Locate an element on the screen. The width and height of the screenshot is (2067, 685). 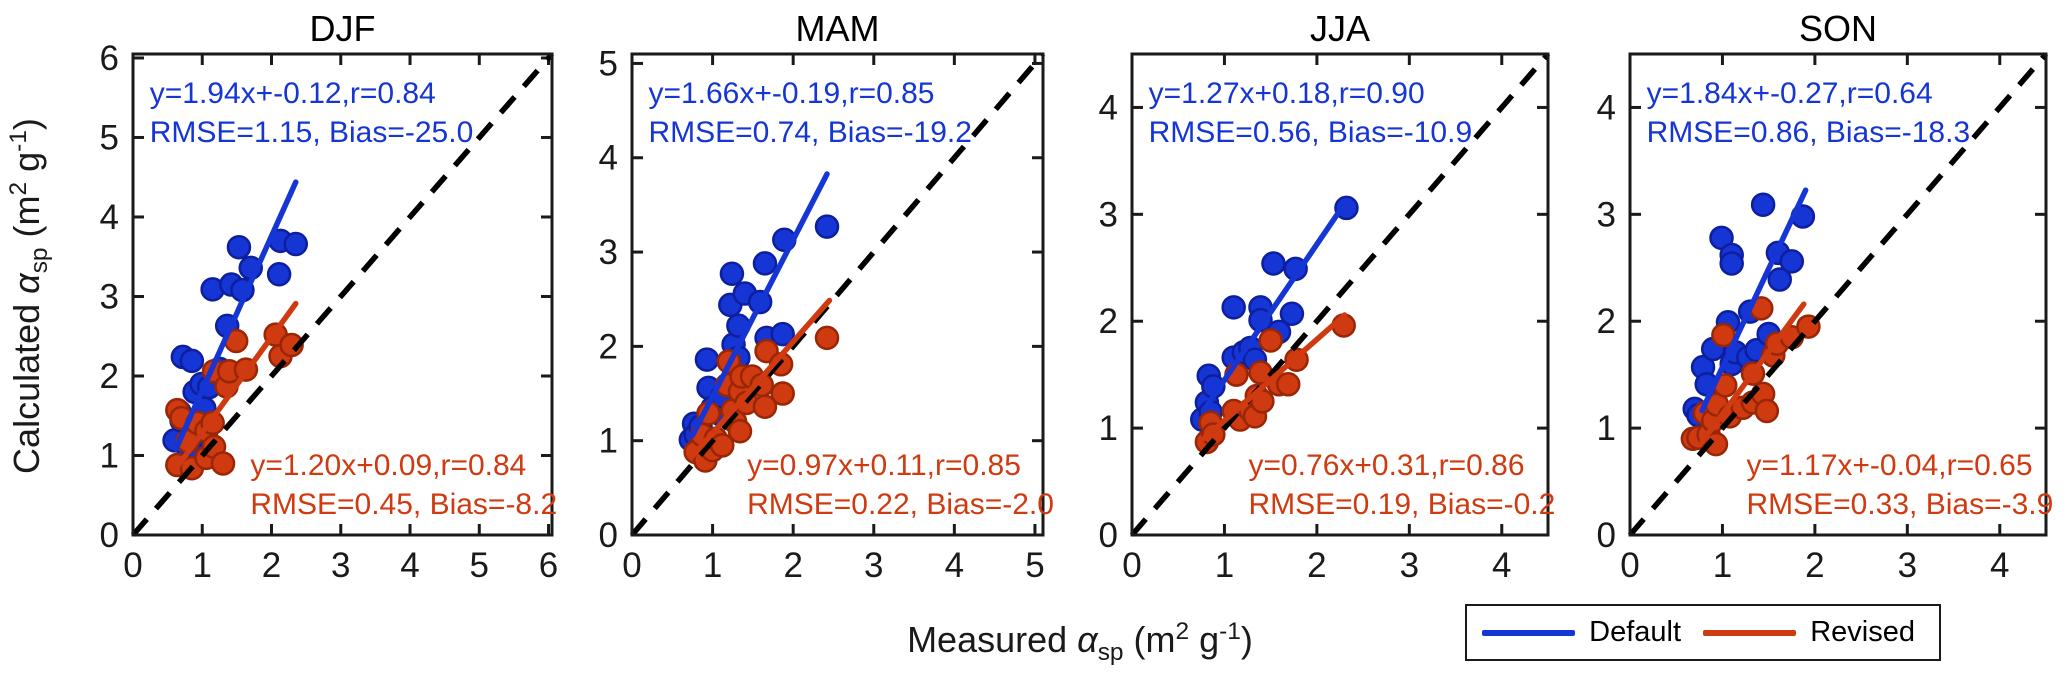
legend-label-revised: Revised is located at coordinates (1862, 632).